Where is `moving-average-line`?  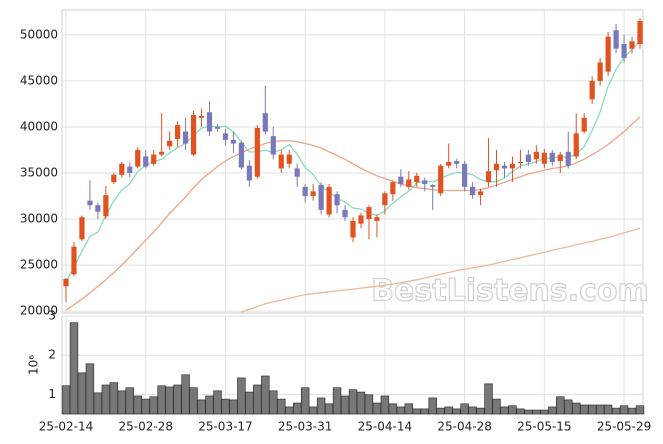
moving-average-line is located at coordinates (441, 270).